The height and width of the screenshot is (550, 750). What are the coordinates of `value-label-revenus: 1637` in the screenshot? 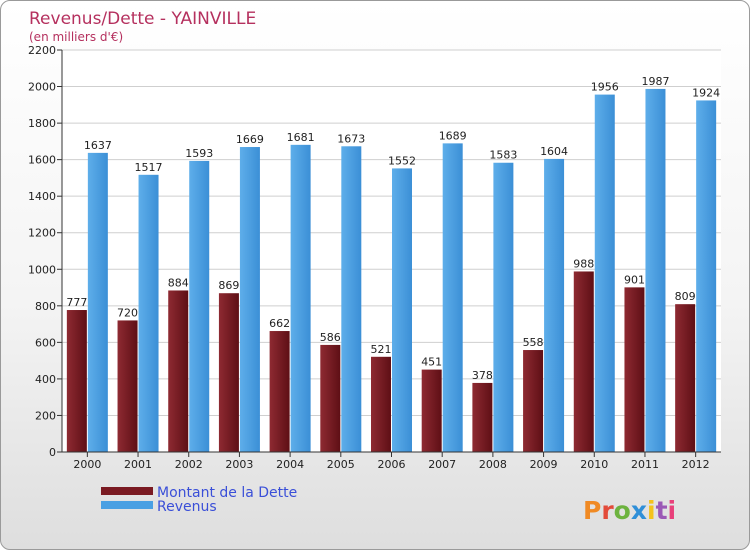 It's located at (98, 145).